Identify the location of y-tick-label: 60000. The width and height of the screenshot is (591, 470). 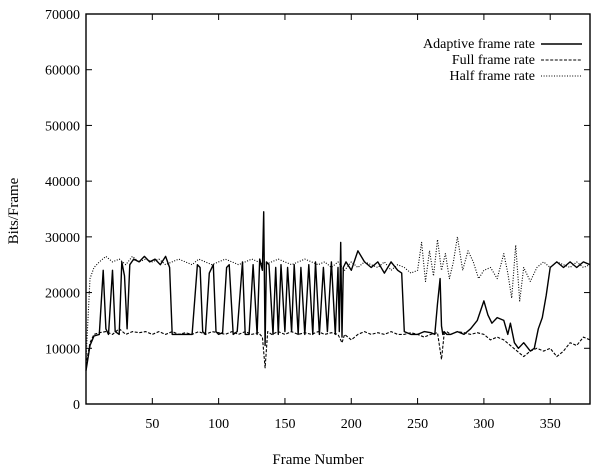
(62, 71).